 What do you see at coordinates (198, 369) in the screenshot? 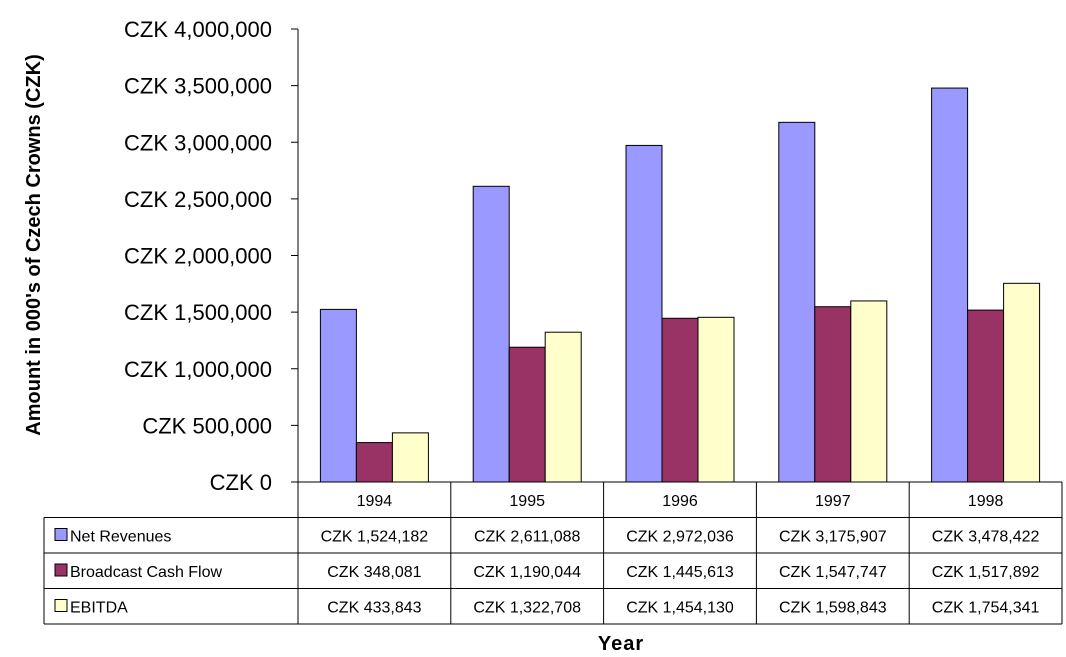
I see `y-tick-label: CZK 1,000,000` at bounding box center [198, 369].